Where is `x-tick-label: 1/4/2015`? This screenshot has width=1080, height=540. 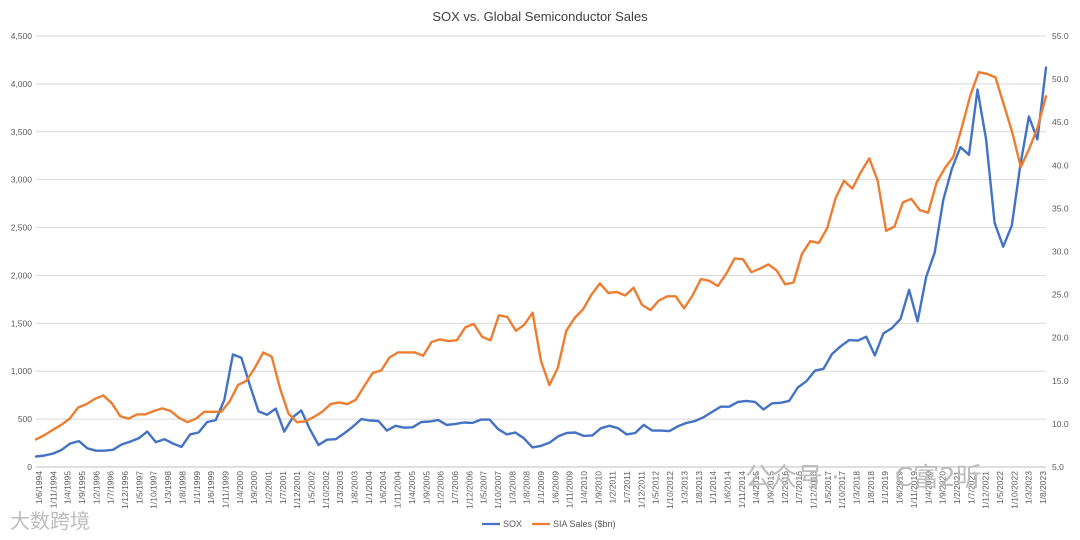
x-tick-label: 1/4/2015 is located at coordinates (756, 487).